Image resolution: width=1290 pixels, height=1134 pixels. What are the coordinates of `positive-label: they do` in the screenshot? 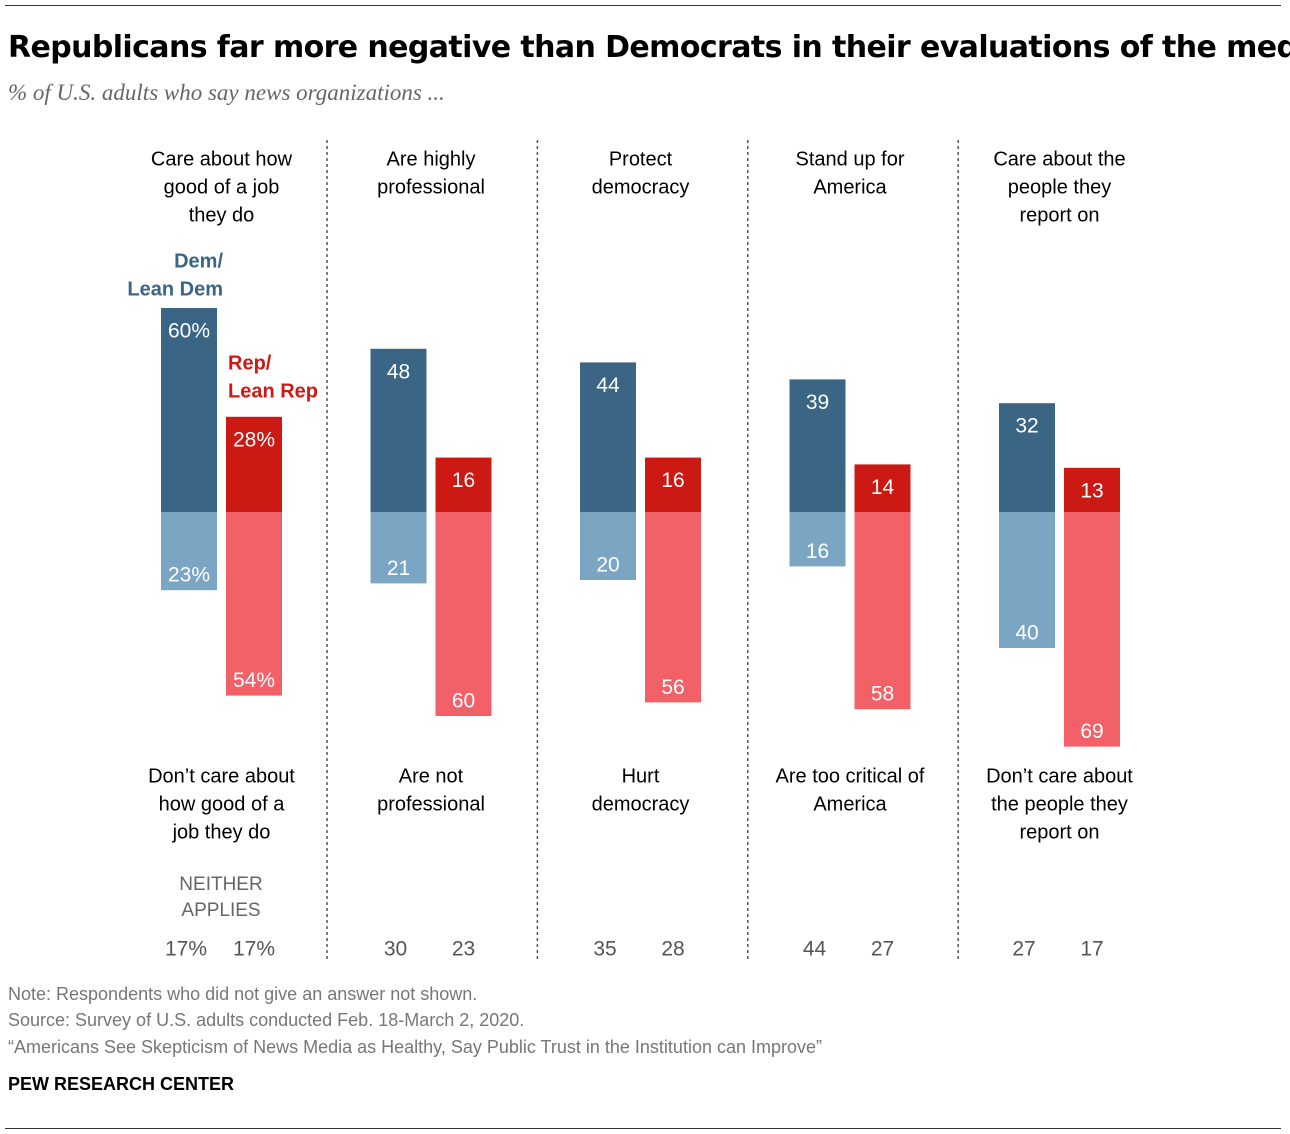 It's located at (222, 215).